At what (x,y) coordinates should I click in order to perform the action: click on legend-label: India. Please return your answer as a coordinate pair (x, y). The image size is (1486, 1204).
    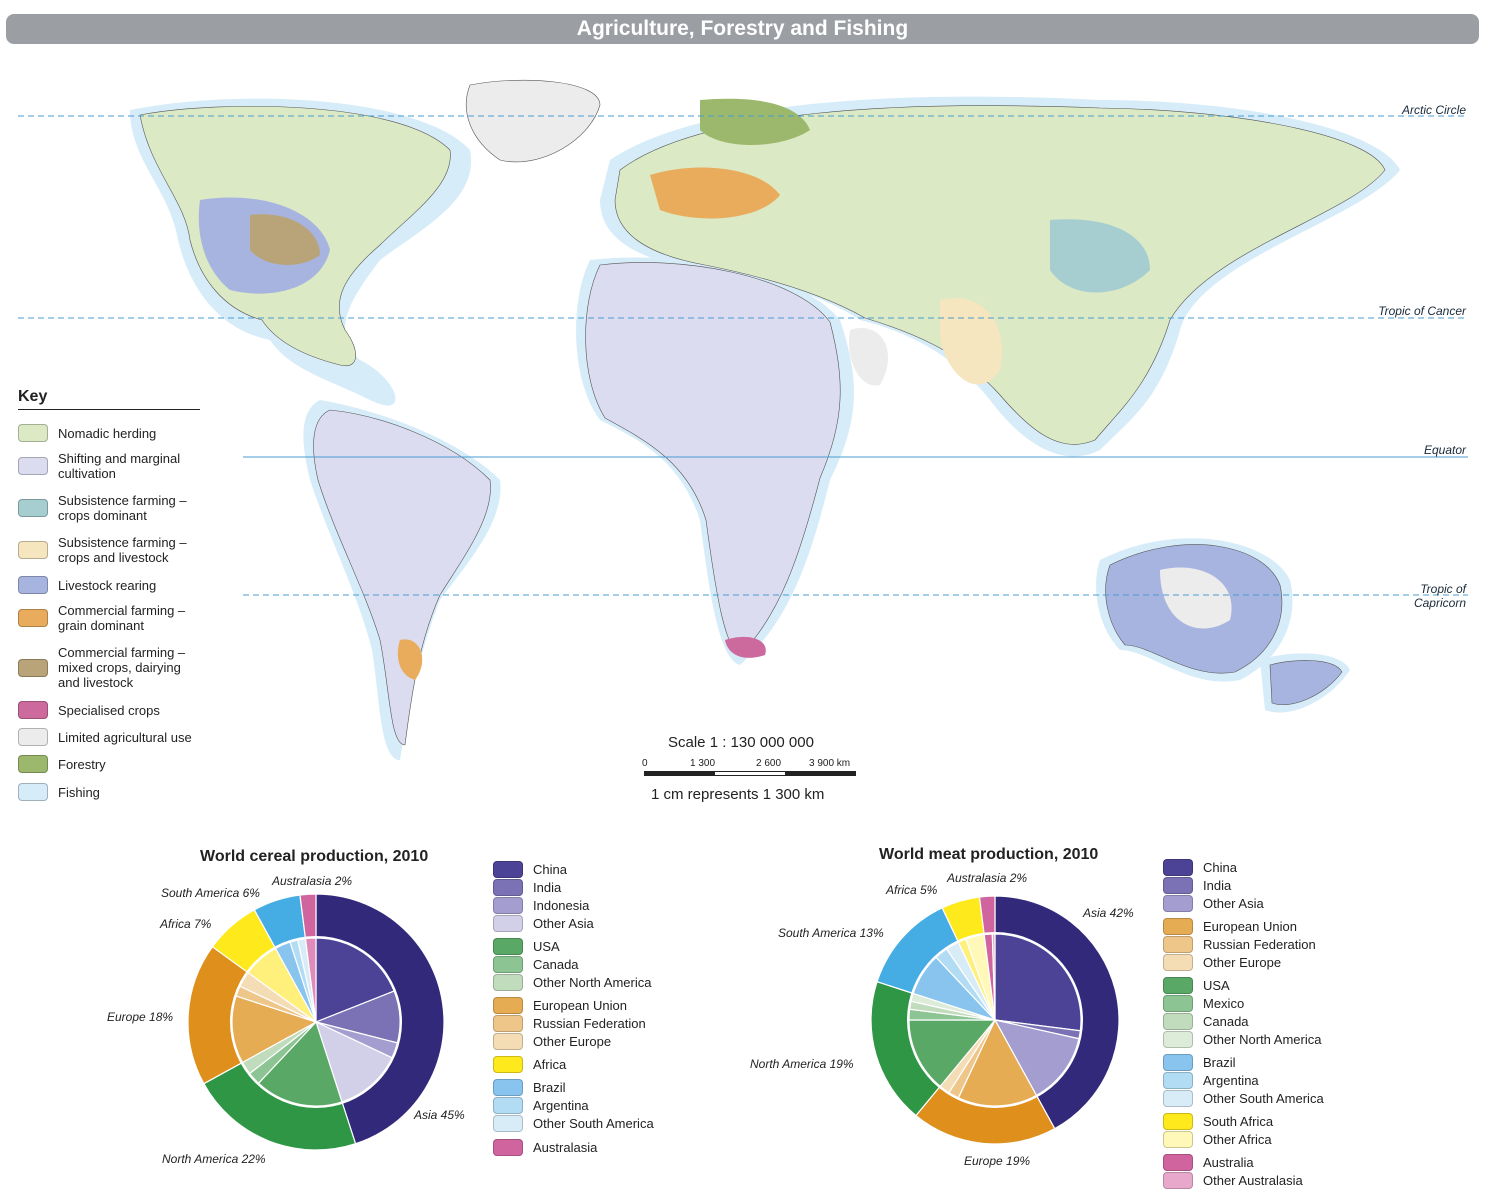
    Looking at the image, I should click on (547, 887).